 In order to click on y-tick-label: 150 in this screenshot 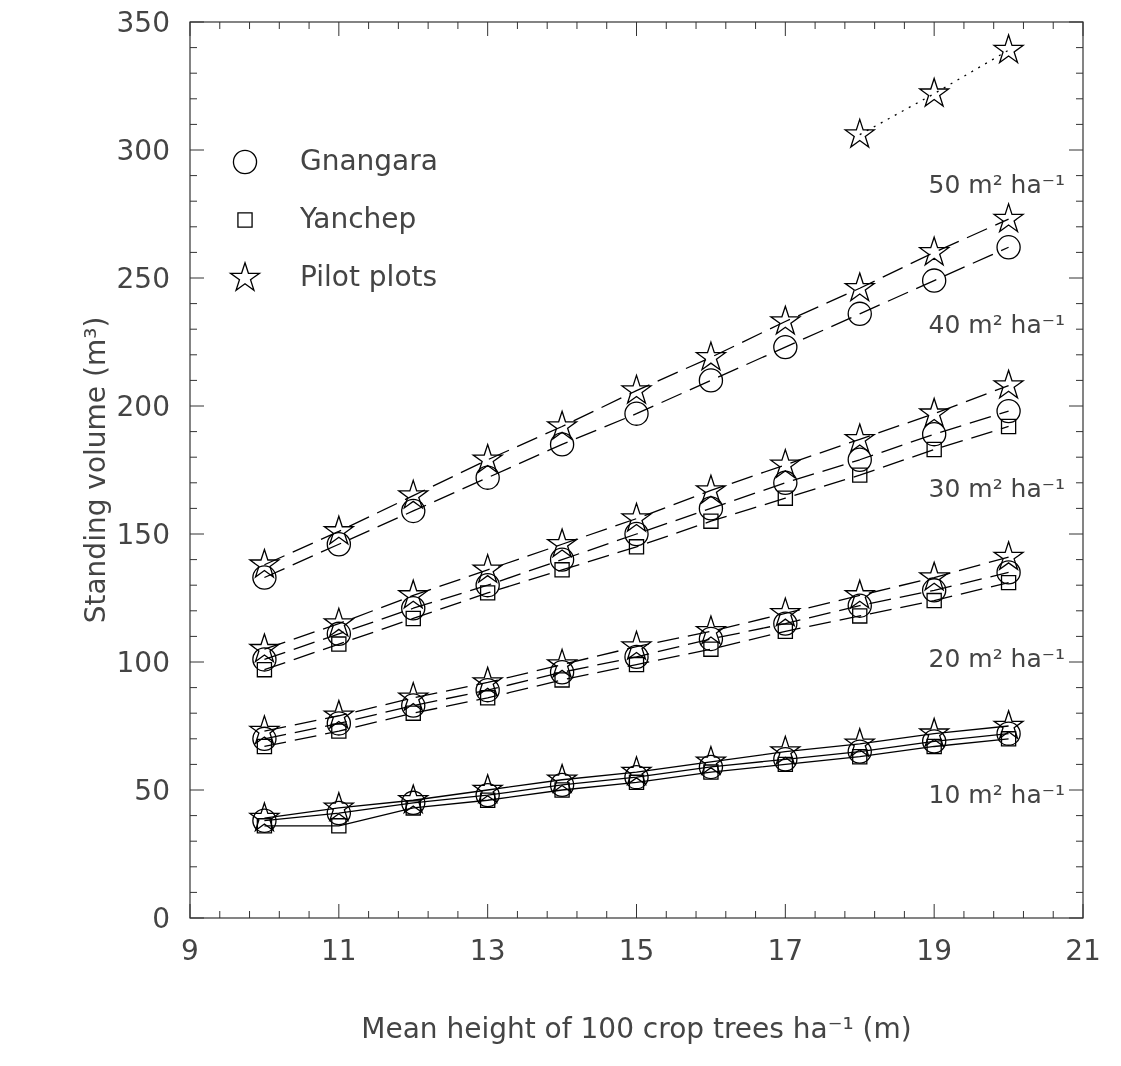, I will do `click(143, 534)`.